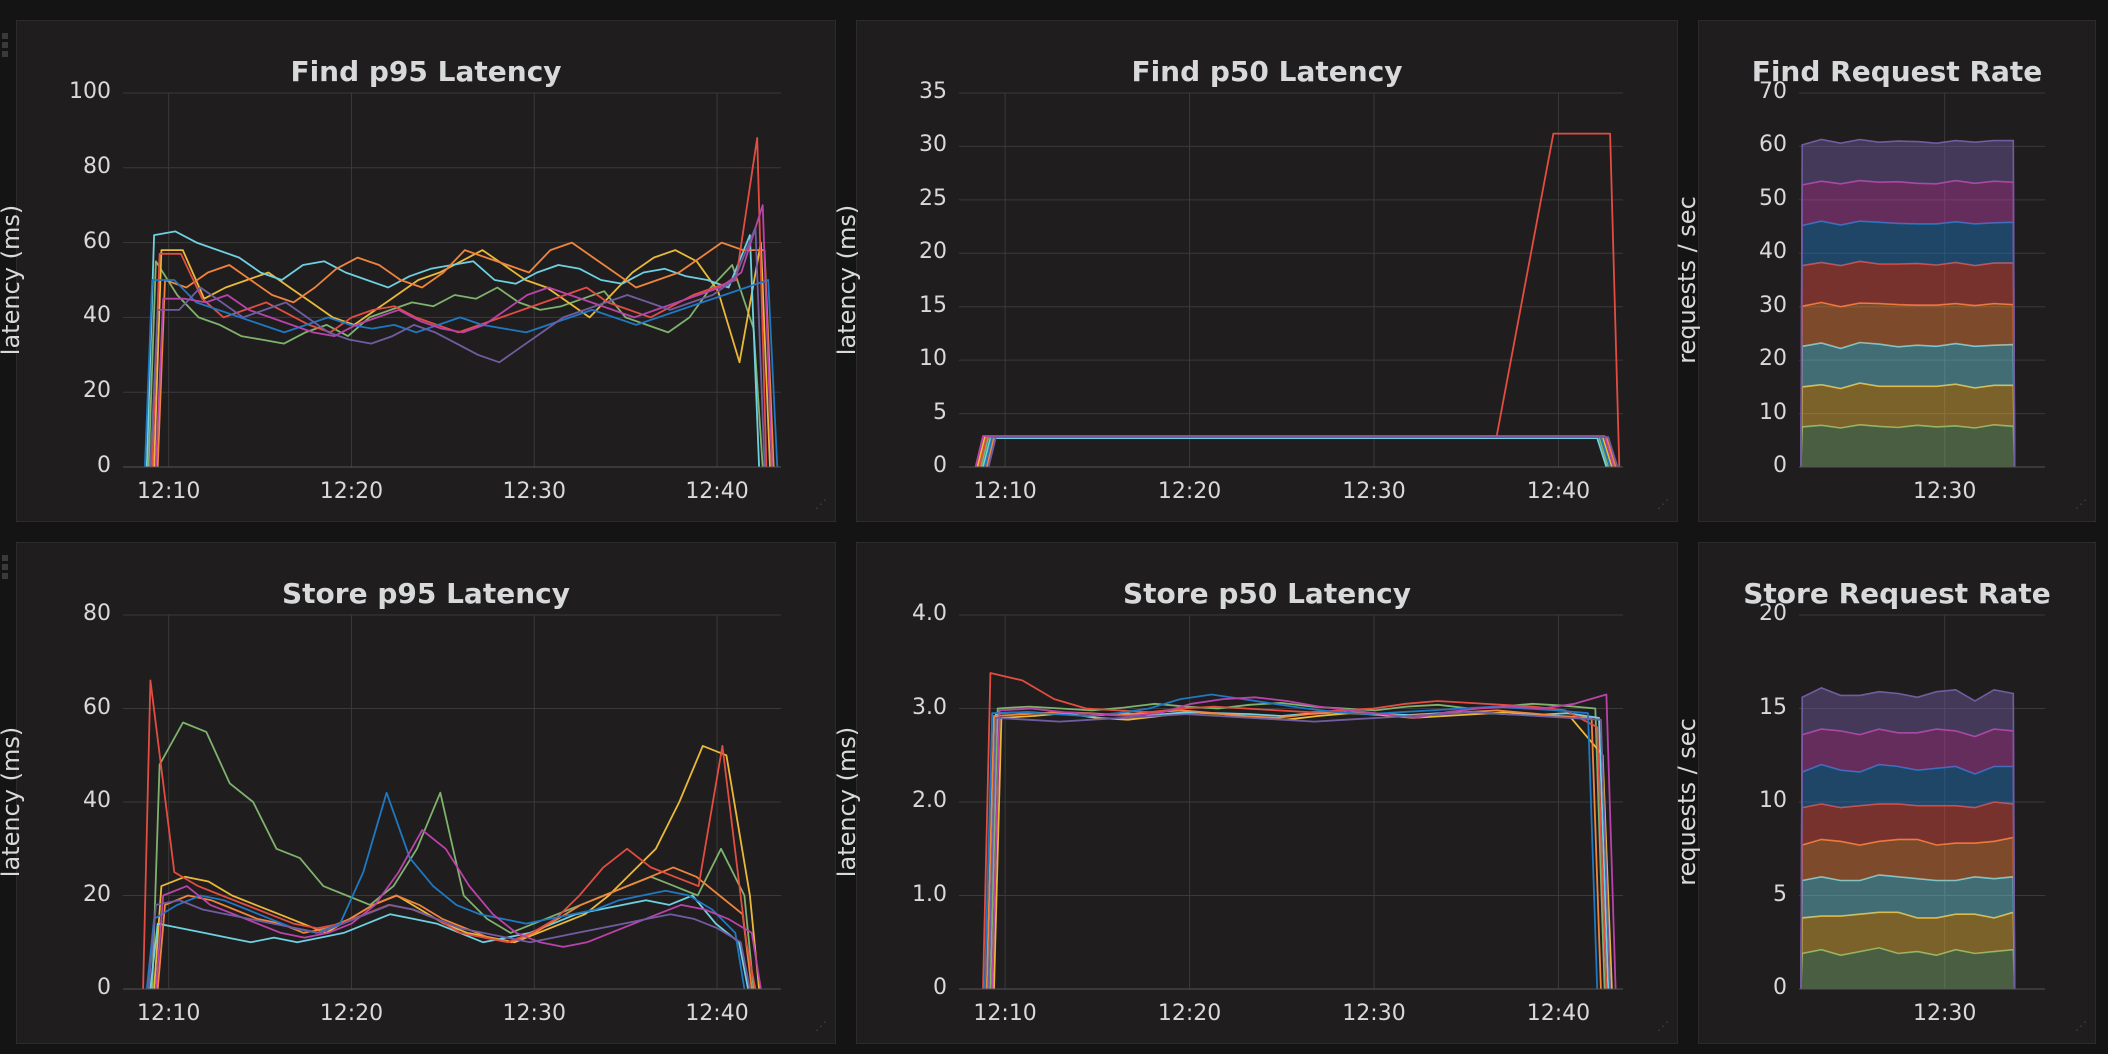 The height and width of the screenshot is (1054, 2108). What do you see at coordinates (1267, 593) in the screenshot?
I see `panel-title: Store p50 Latency` at bounding box center [1267, 593].